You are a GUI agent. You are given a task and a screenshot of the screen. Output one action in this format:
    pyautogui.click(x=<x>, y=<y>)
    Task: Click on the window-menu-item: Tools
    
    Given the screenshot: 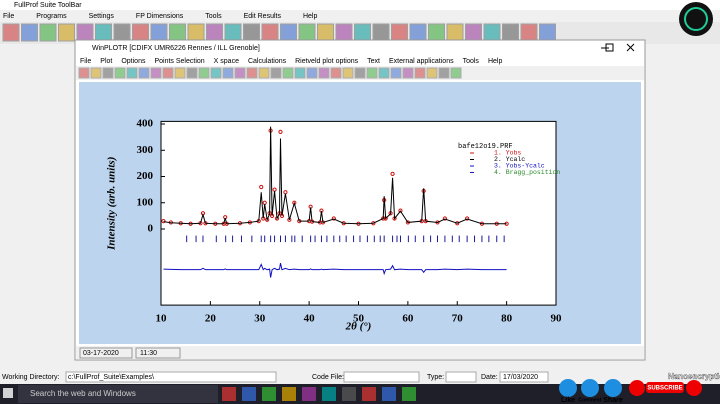 What is the action you would take?
    pyautogui.click(x=471, y=61)
    